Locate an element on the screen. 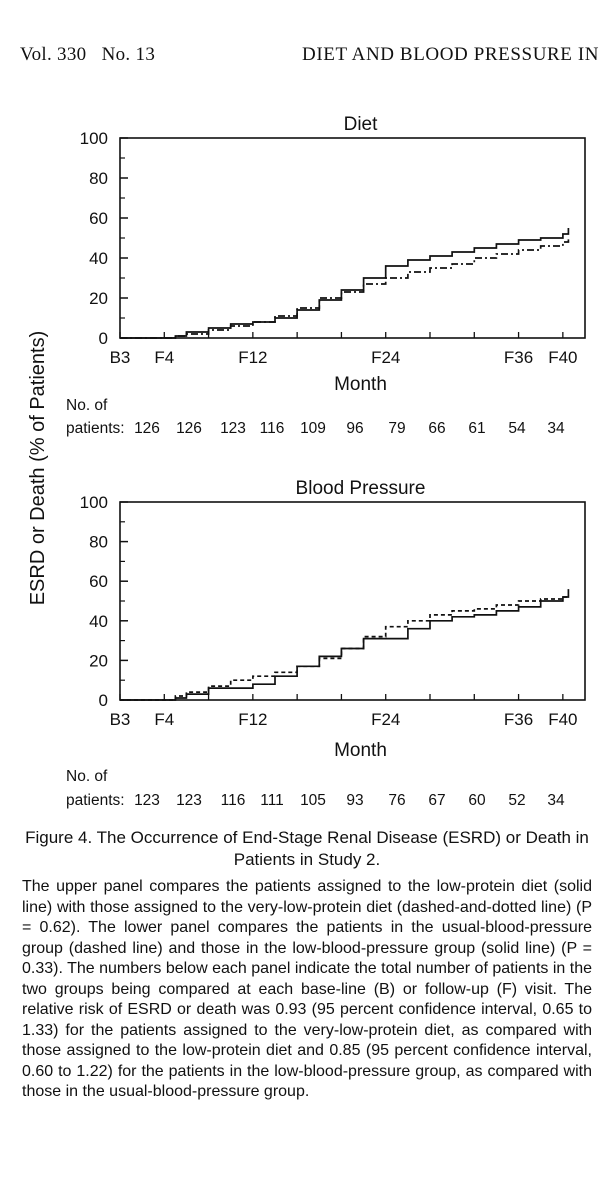  chart-title: Blood Pressure is located at coordinates (361, 488).